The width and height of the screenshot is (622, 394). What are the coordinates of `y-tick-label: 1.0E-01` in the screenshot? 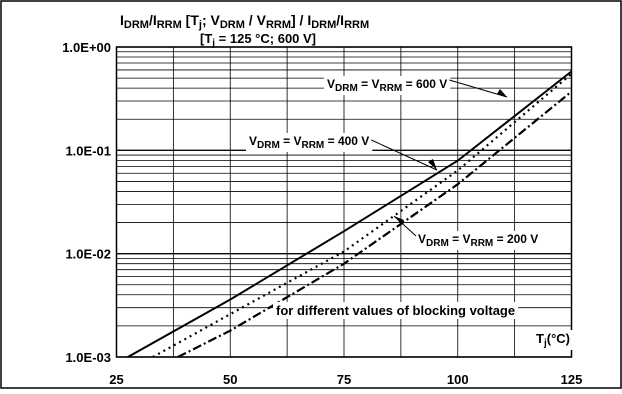 It's located at (88, 150).